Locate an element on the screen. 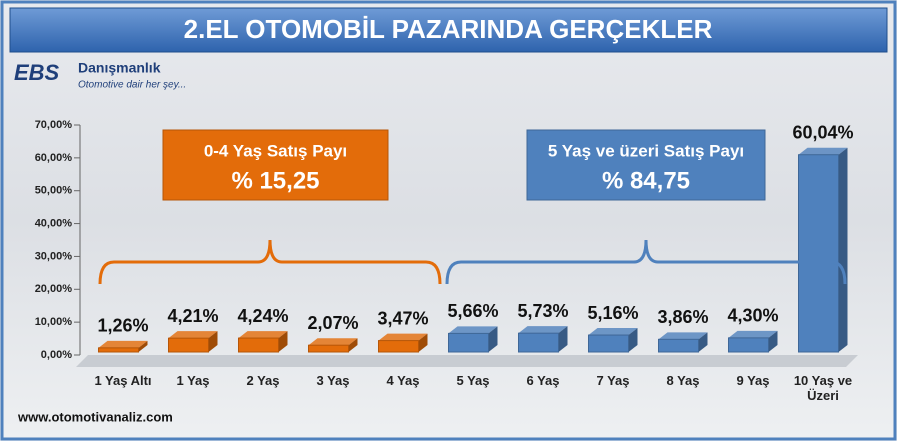  x-tick-label: 6 Yaş is located at coordinates (543, 380).